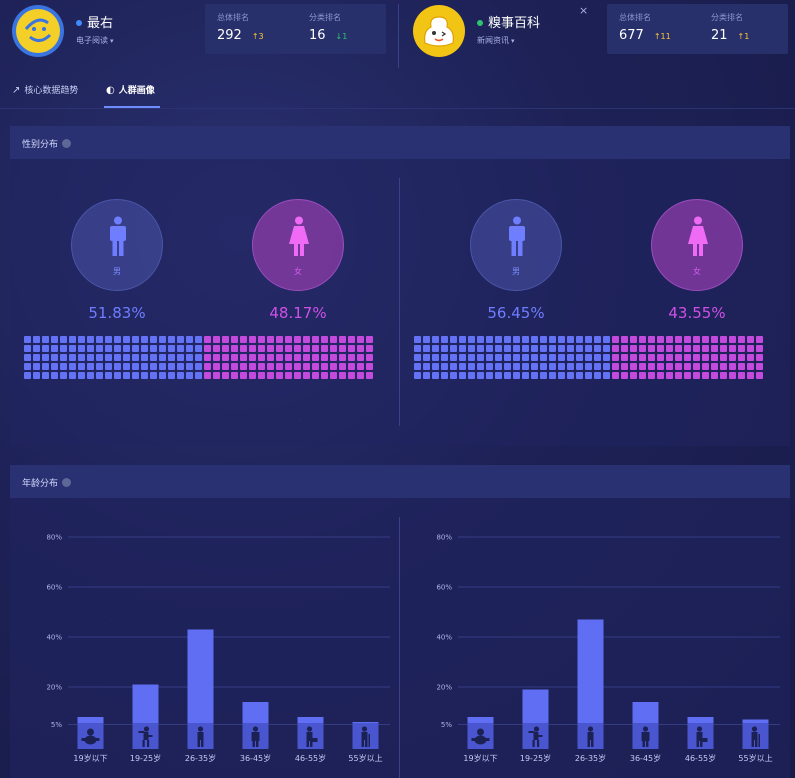 This screenshot has height=778, width=795. Describe the element at coordinates (339, 36) in the screenshot. I see `arrow-down-icon: ↓` at that location.